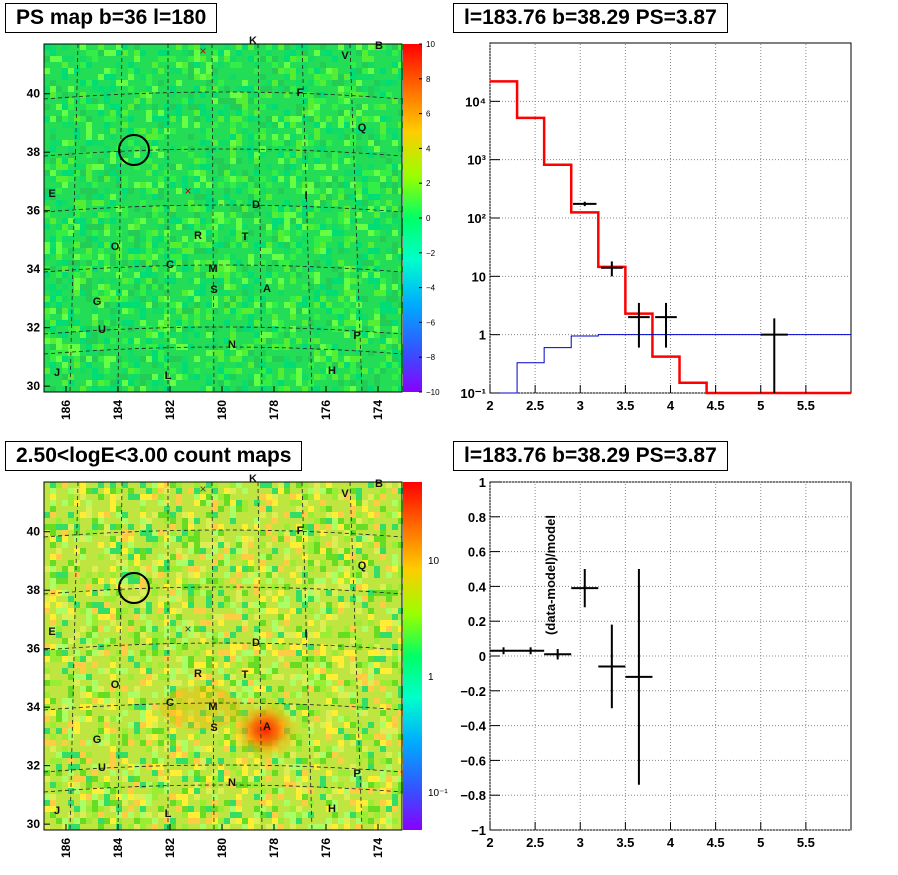 This screenshot has height=875, width=898. What do you see at coordinates (170, 848) in the screenshot?
I see `x-tick-label: 182` at bounding box center [170, 848].